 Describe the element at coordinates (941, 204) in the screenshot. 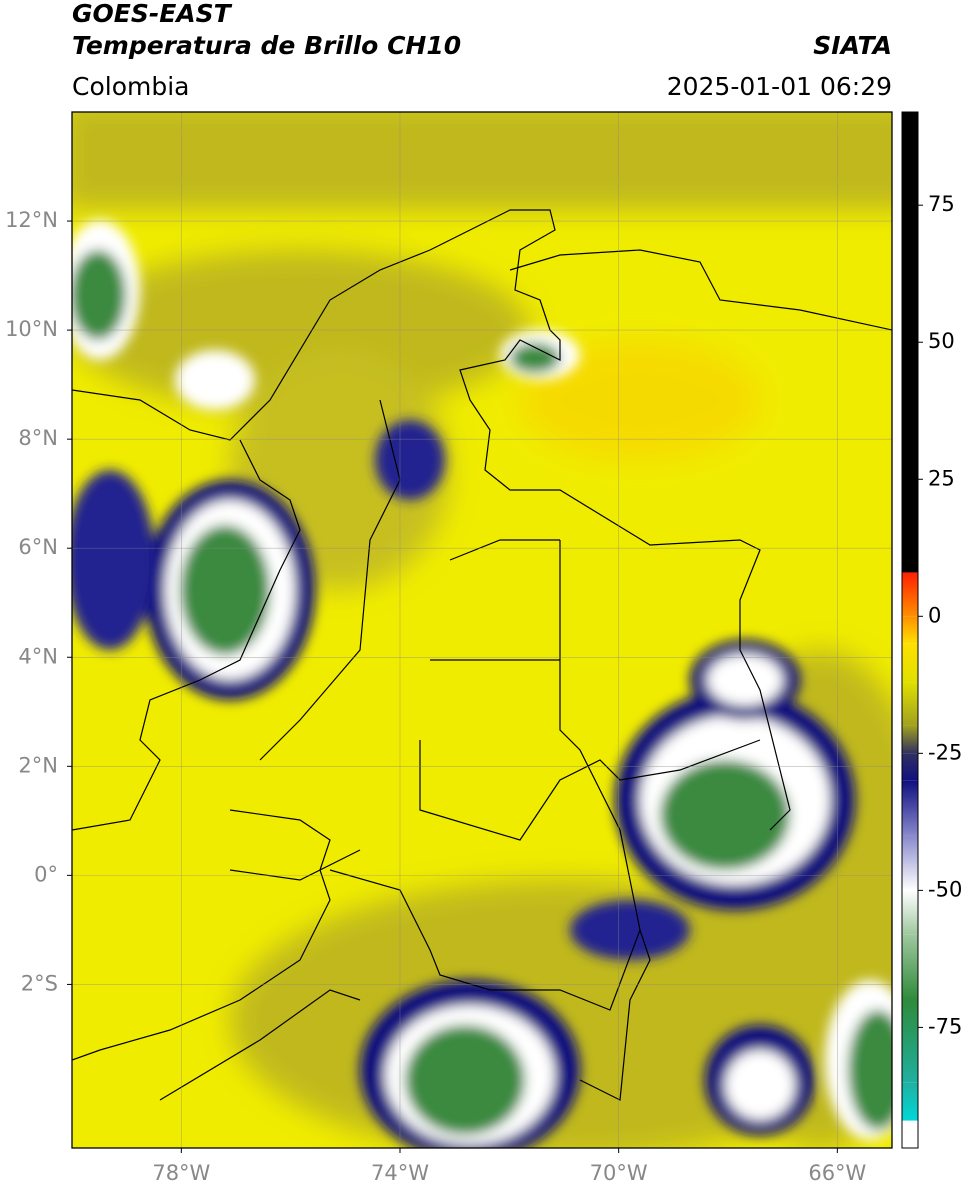

I see `colorbar-tick-label: 75` at that location.